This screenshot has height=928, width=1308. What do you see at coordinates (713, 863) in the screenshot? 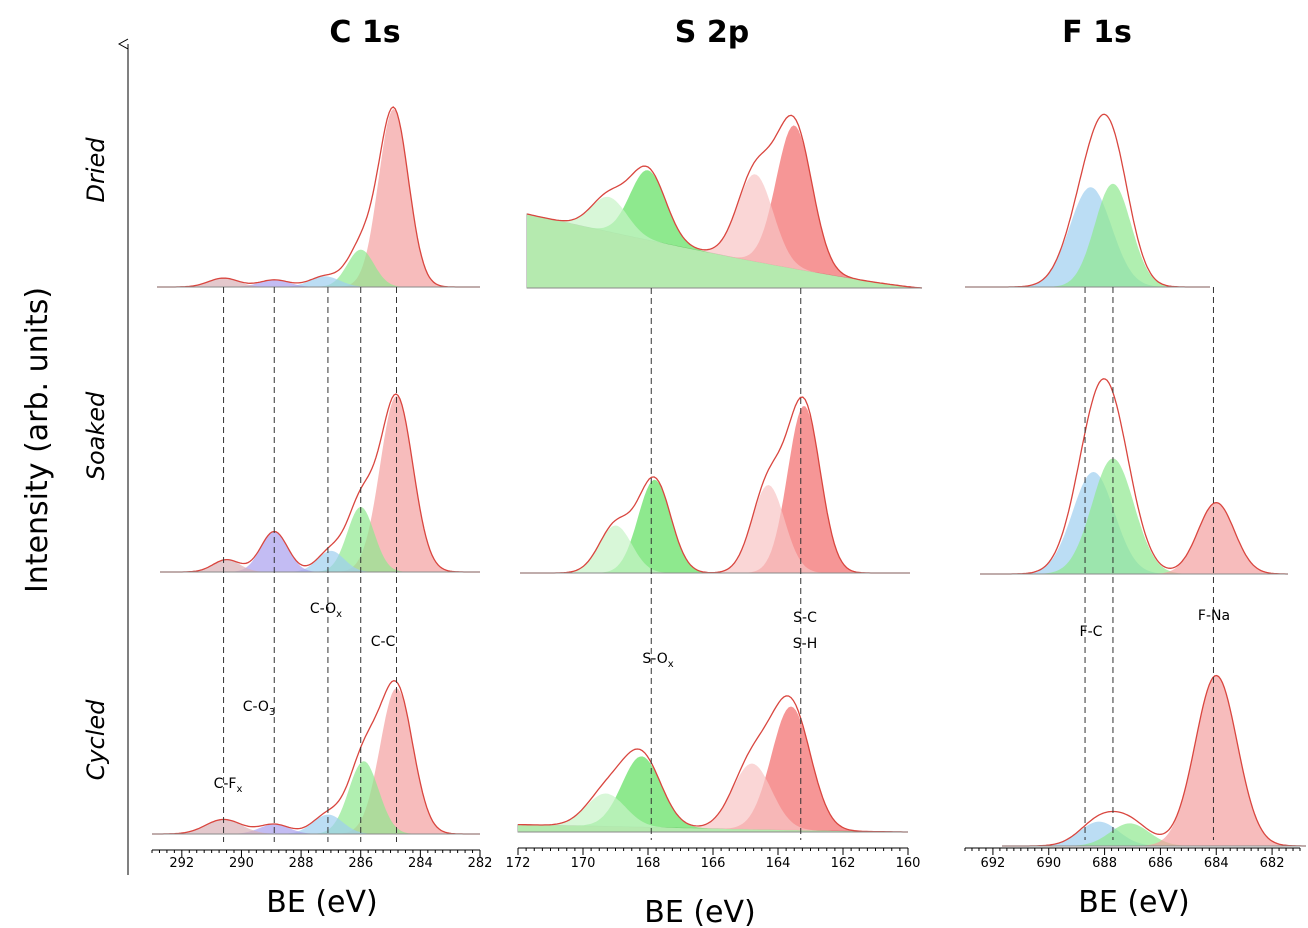
I see `x-tick-label: 166` at bounding box center [713, 863].